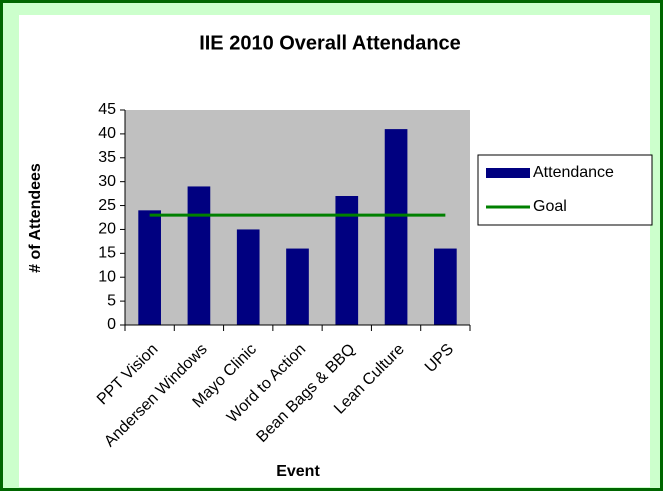 This screenshot has width=663, height=491. I want to click on y-tick-label: 20, so click(107, 229).